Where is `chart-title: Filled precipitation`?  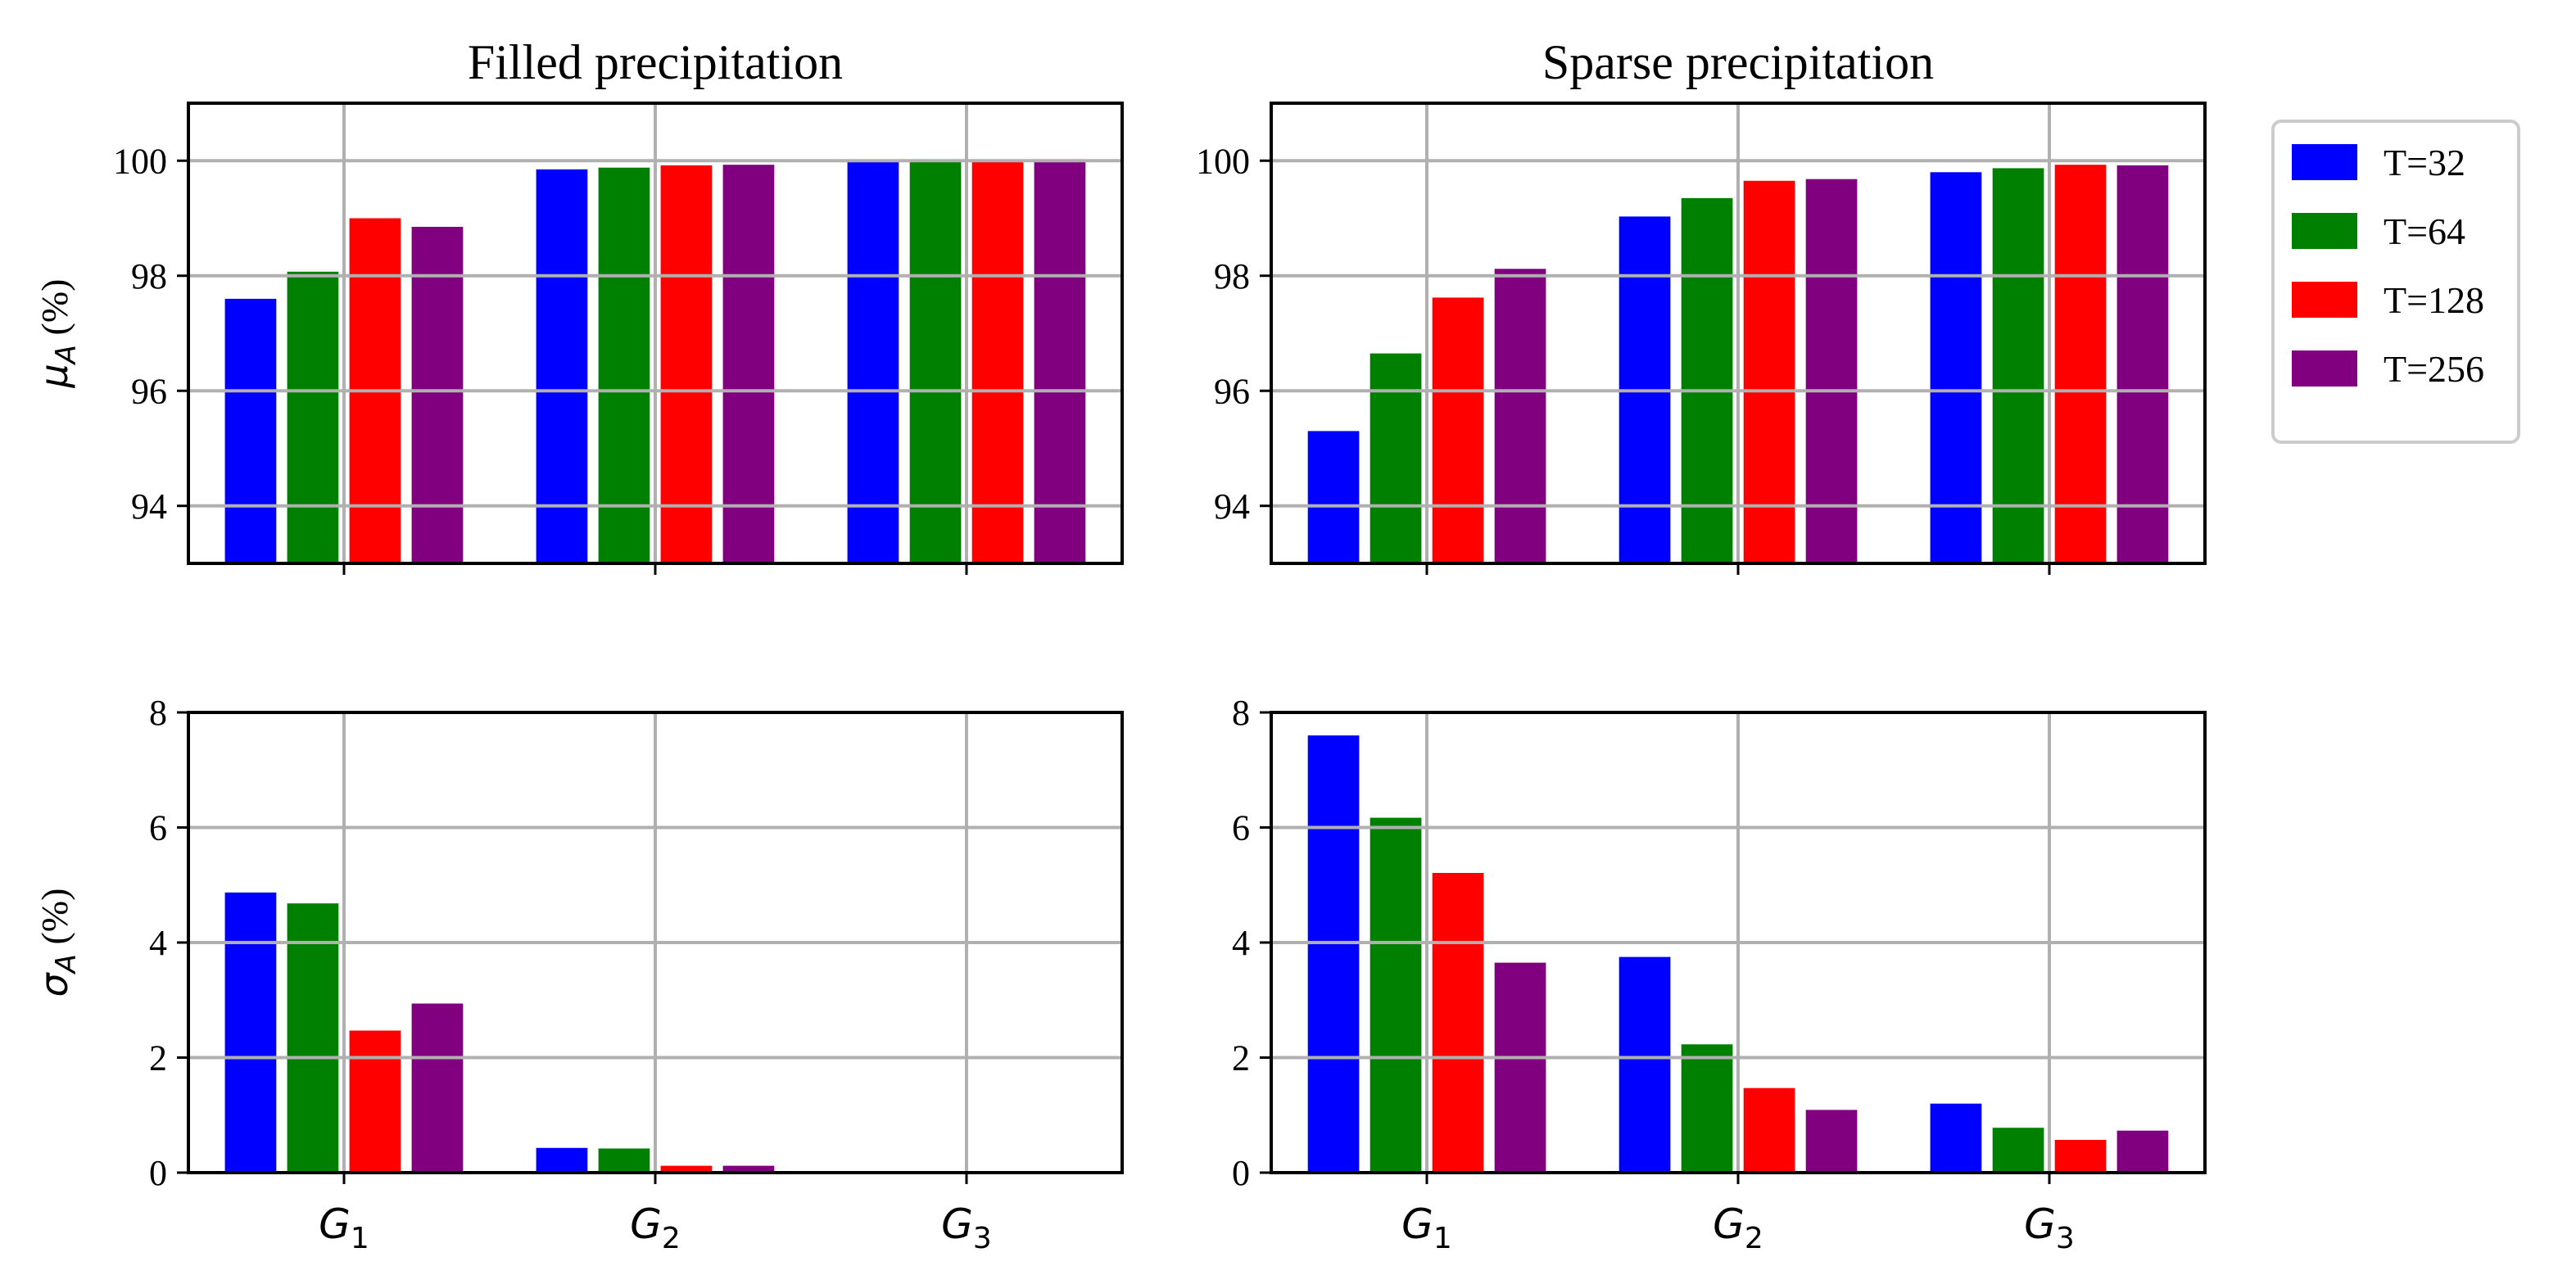 chart-title: Filled precipitation is located at coordinates (655, 62).